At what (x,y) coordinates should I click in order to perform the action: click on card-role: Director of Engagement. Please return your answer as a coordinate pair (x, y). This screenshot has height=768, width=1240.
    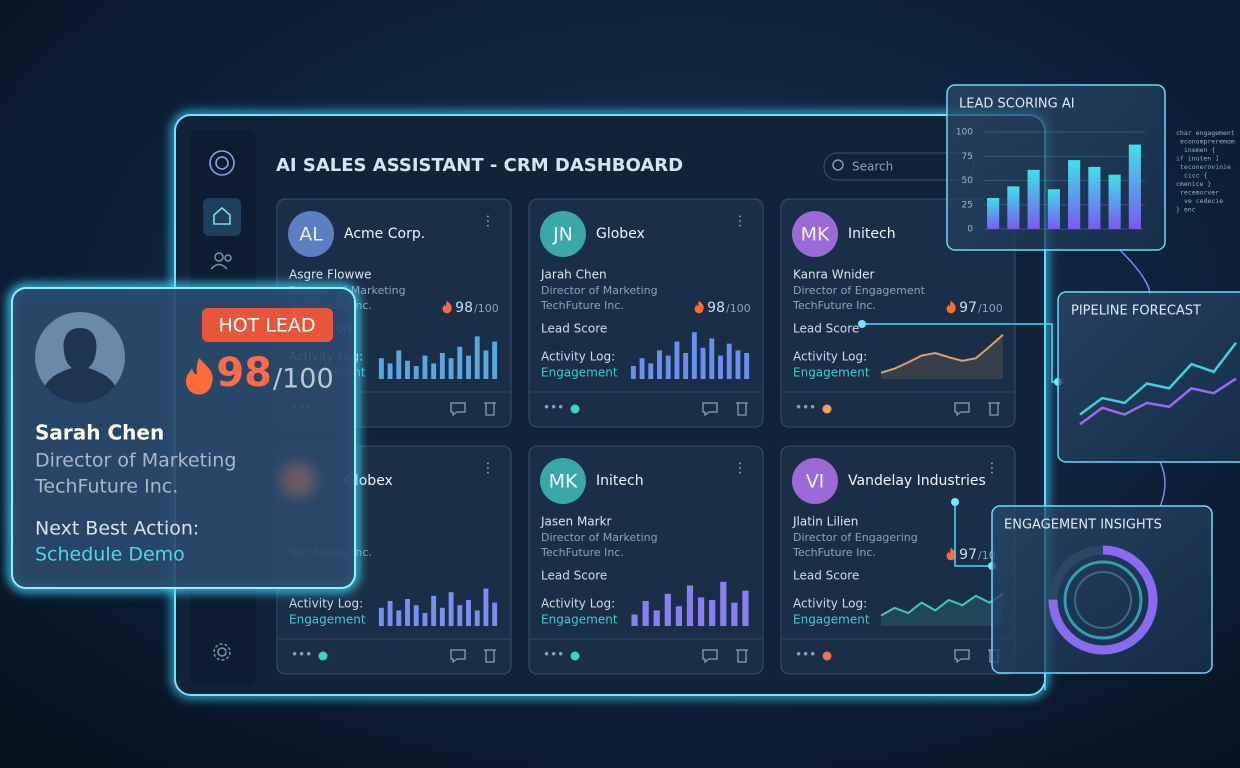
    Looking at the image, I should click on (859, 290).